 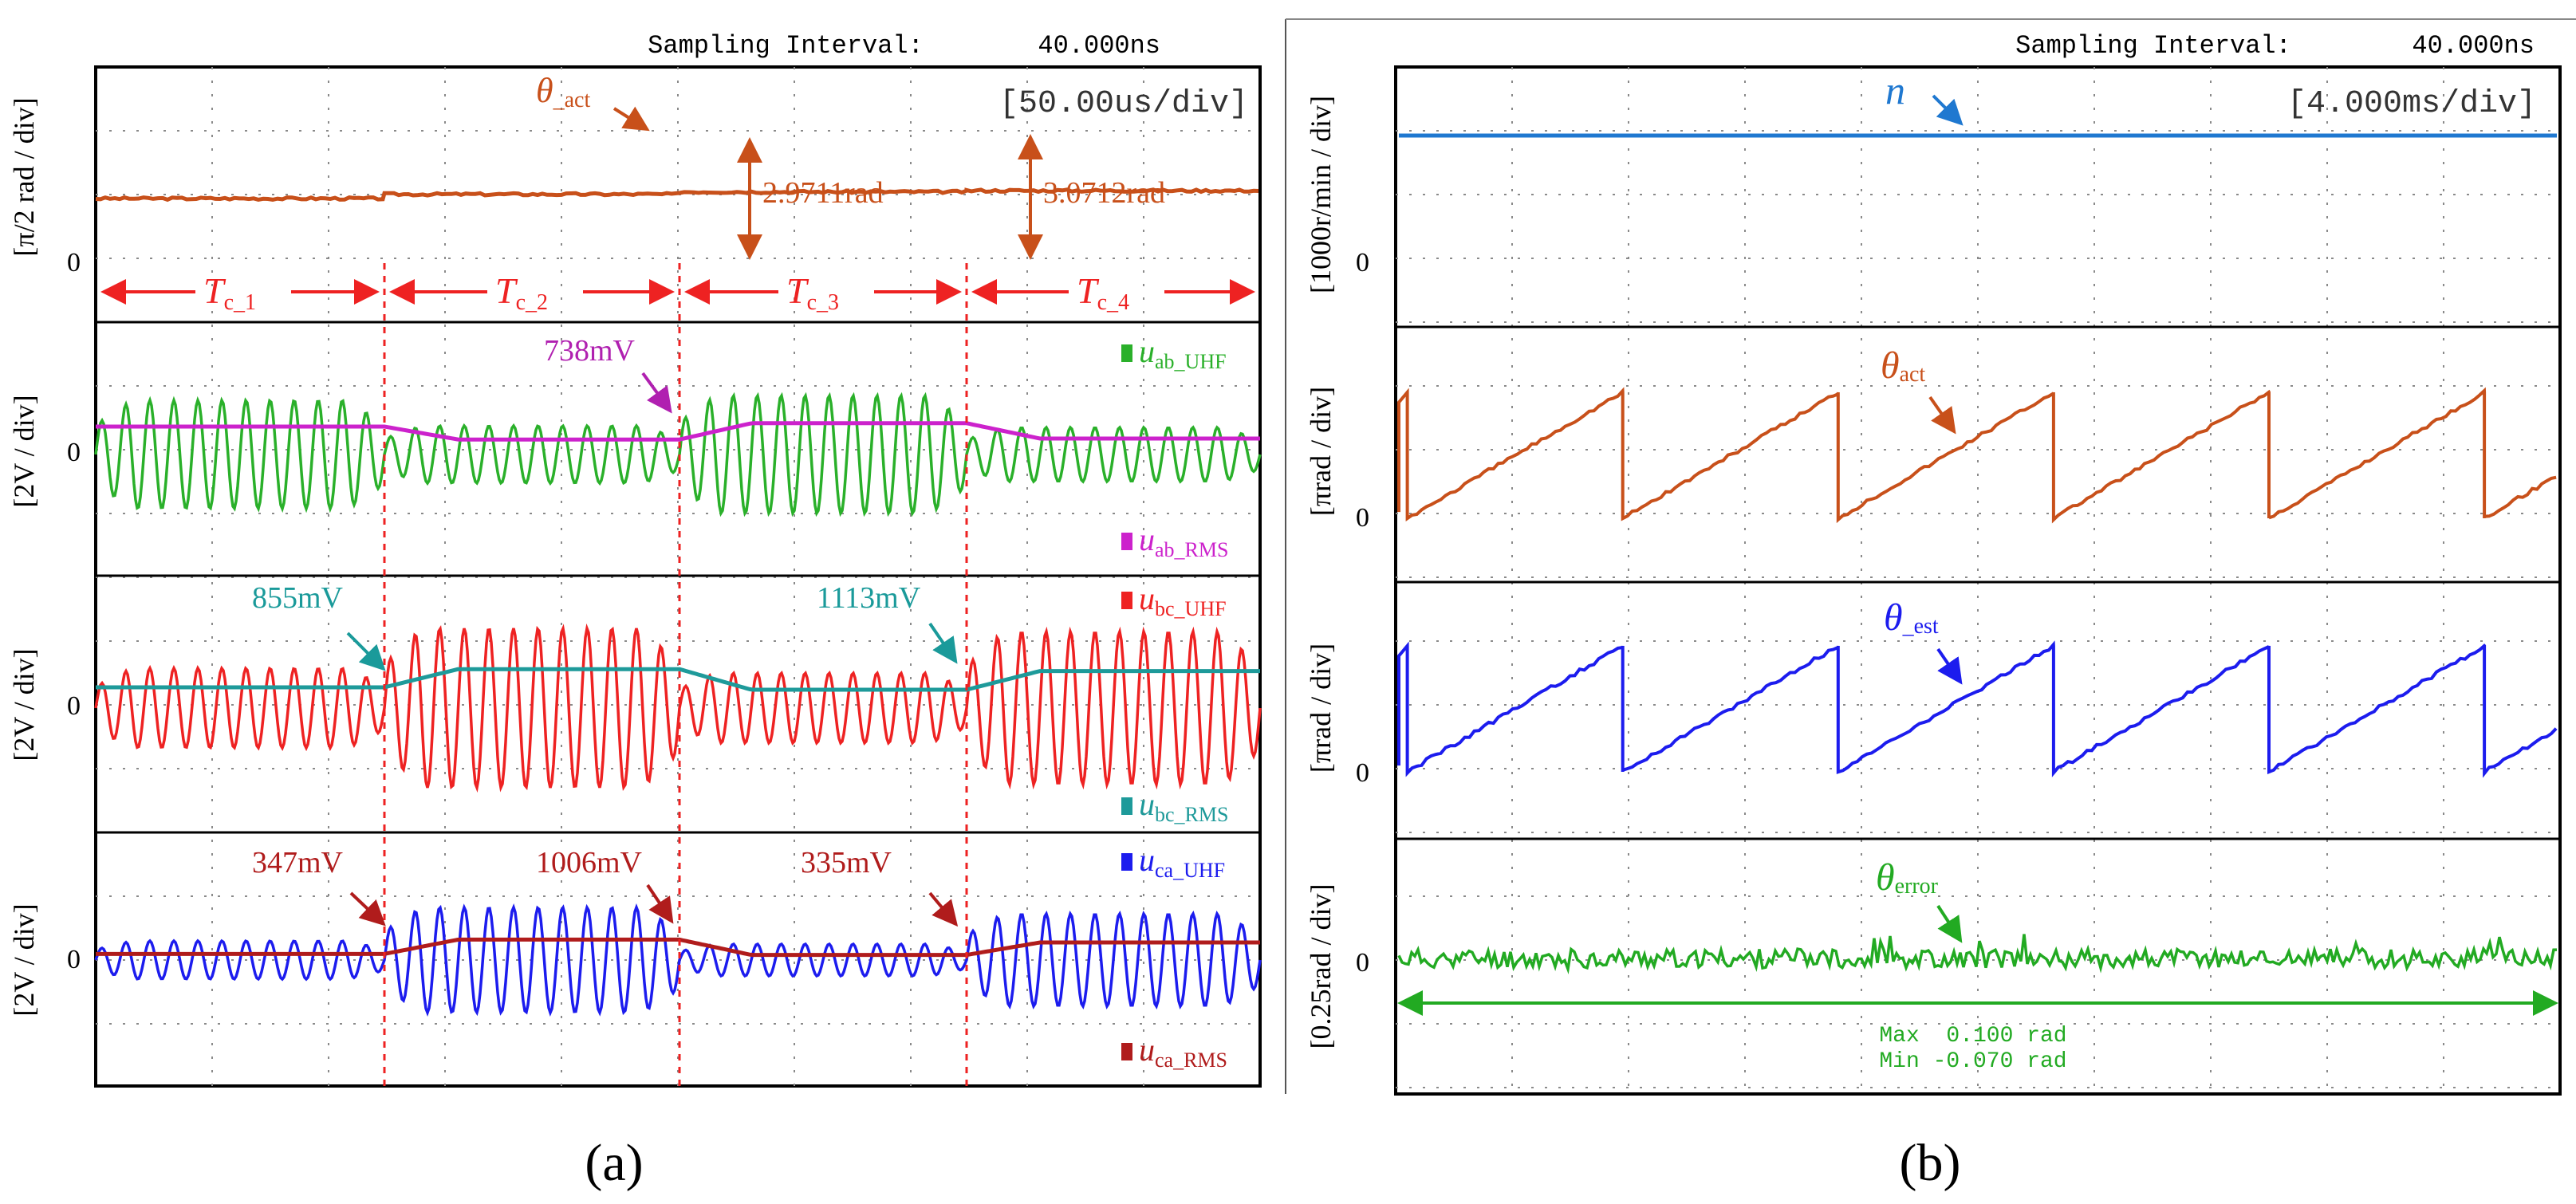 I want to click on period-labels: Tc_1 Tc_2 Tc_3 Tc_4, so click(x=677, y=292).